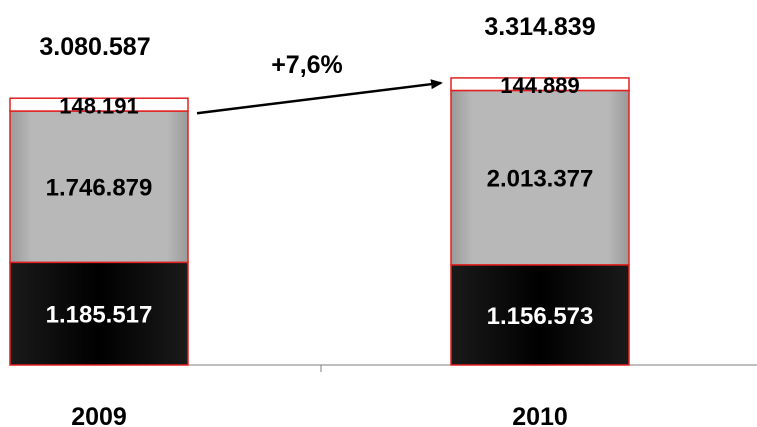  What do you see at coordinates (99, 188) in the screenshot?
I see `value-label-segment-middle-2009: 1.746.879` at bounding box center [99, 188].